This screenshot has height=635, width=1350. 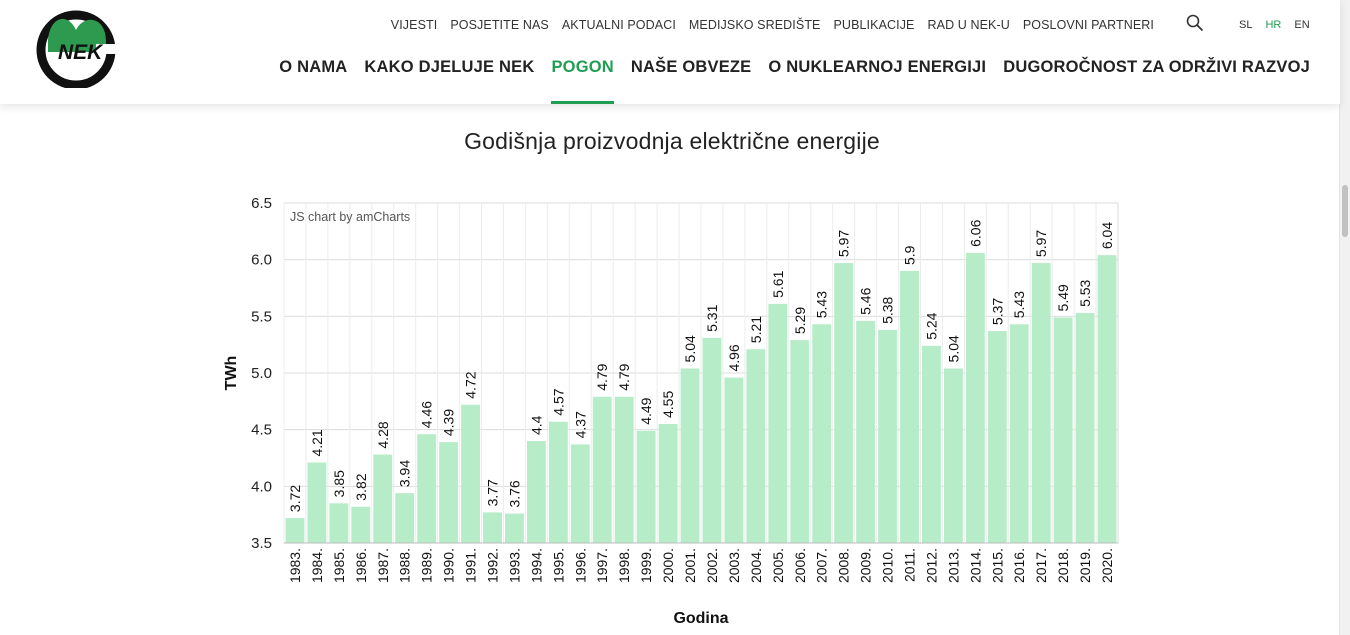 What do you see at coordinates (261, 260) in the screenshot?
I see `y-tick-label: 6.0` at bounding box center [261, 260].